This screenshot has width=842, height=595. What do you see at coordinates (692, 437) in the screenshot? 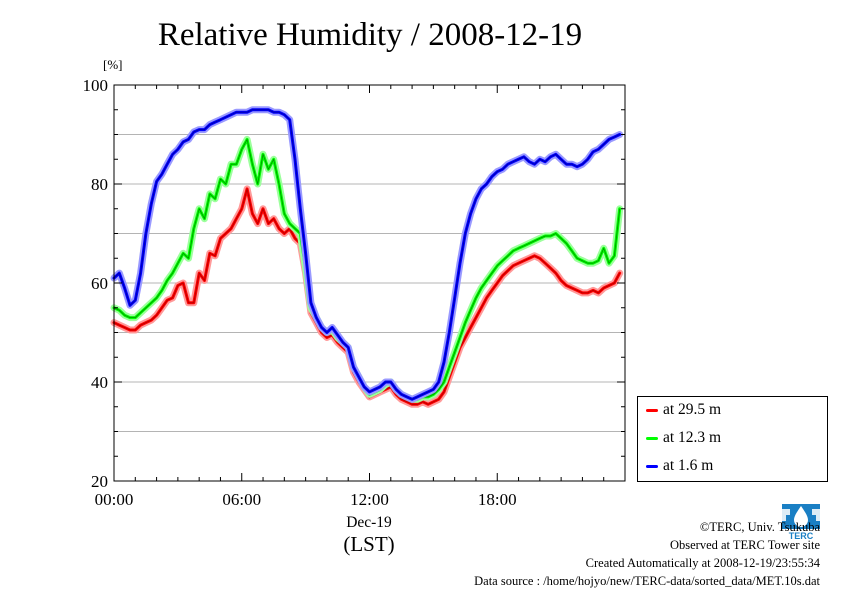
I see `legend-label: at 12.3 m` at bounding box center [692, 437].